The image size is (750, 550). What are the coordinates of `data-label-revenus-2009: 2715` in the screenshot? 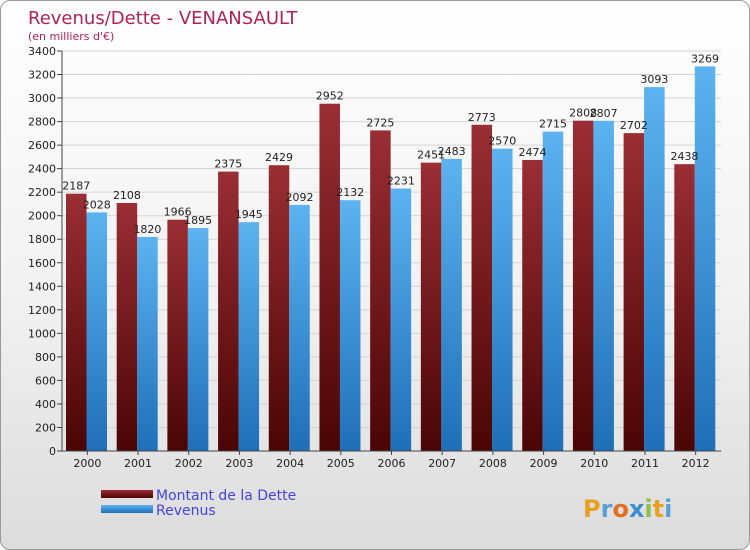 It's located at (553, 124).